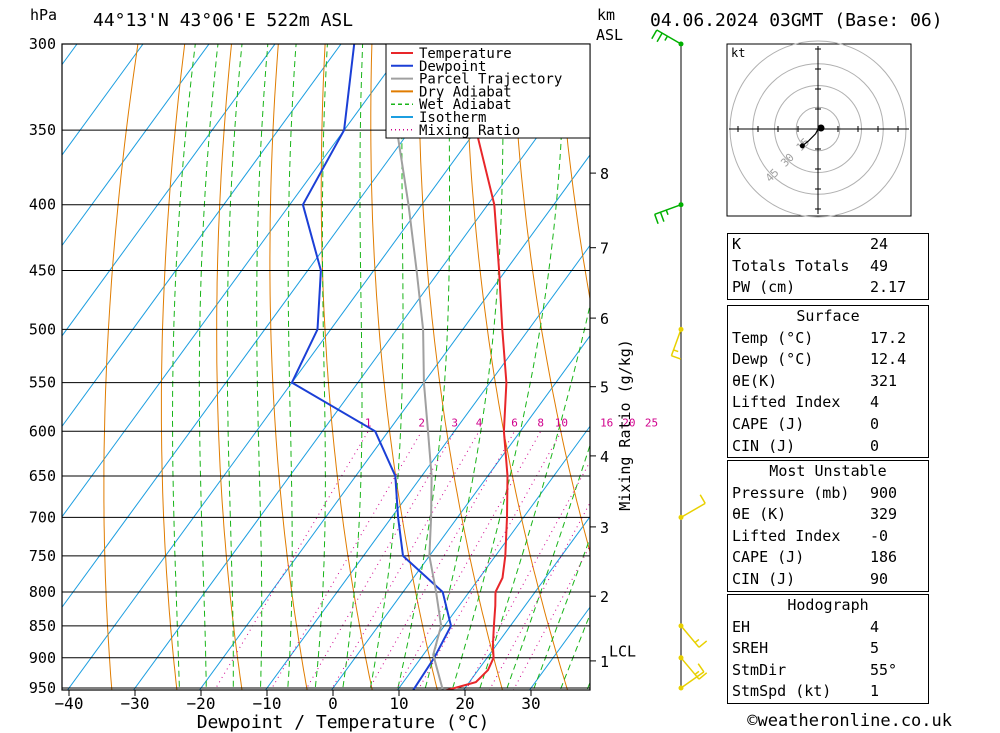 This screenshot has width=1000, height=733. Describe the element at coordinates (42, 271) in the screenshot. I see `pressure-tick-label: 450` at that location.